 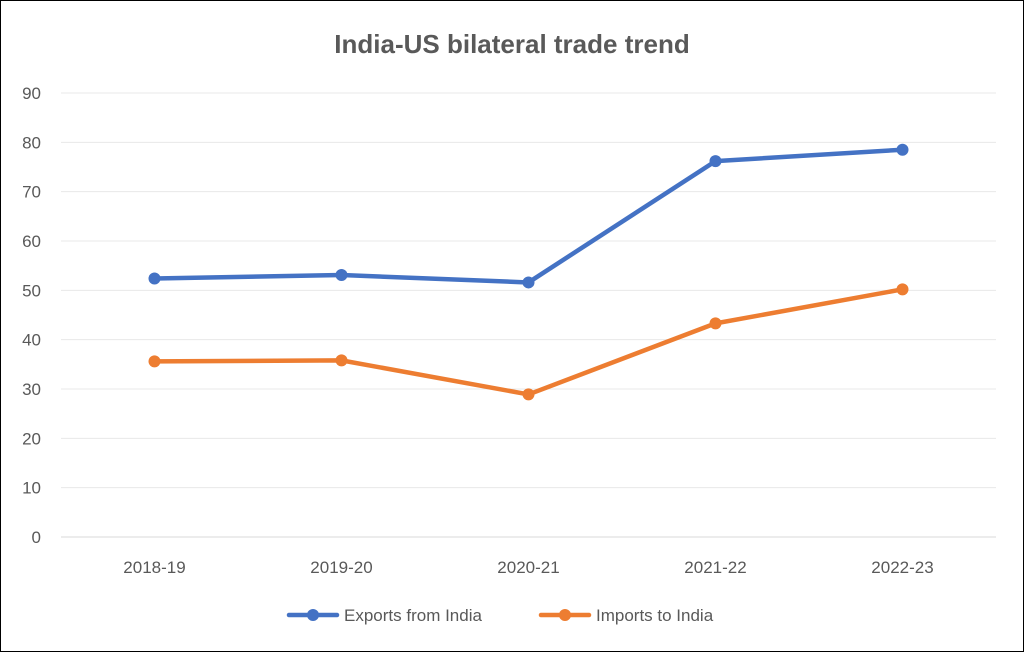 I want to click on x-axis-ticks: 2018-19 2019-20 2020-21 2021-22 2022-23, so click(x=528, y=567).